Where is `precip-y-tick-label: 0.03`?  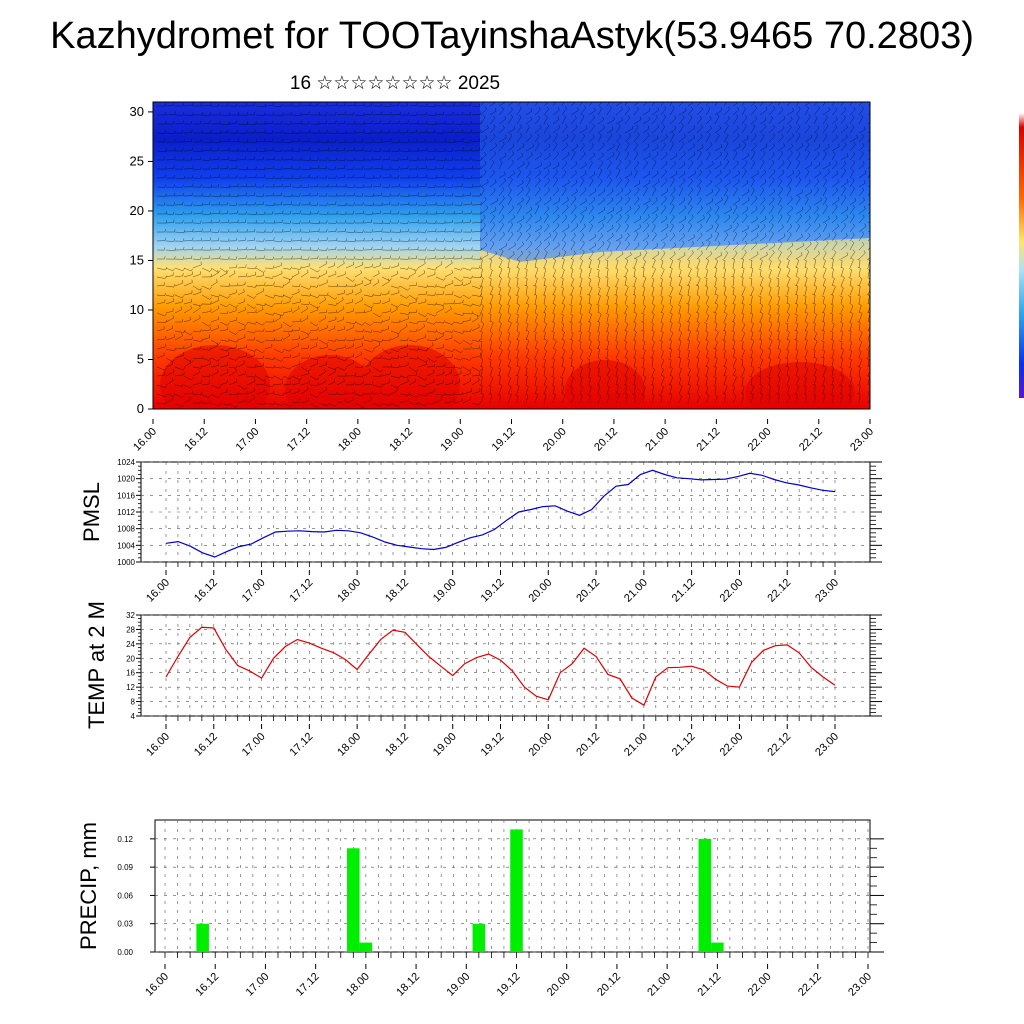
precip-y-tick-label: 0.03 is located at coordinates (125, 924).